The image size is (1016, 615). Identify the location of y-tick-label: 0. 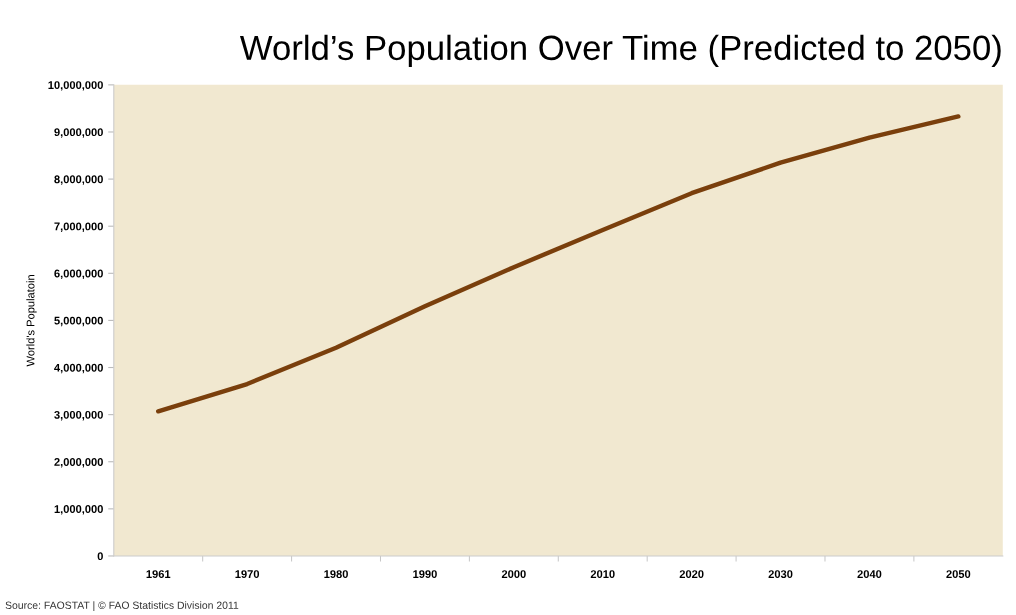
(100, 556).